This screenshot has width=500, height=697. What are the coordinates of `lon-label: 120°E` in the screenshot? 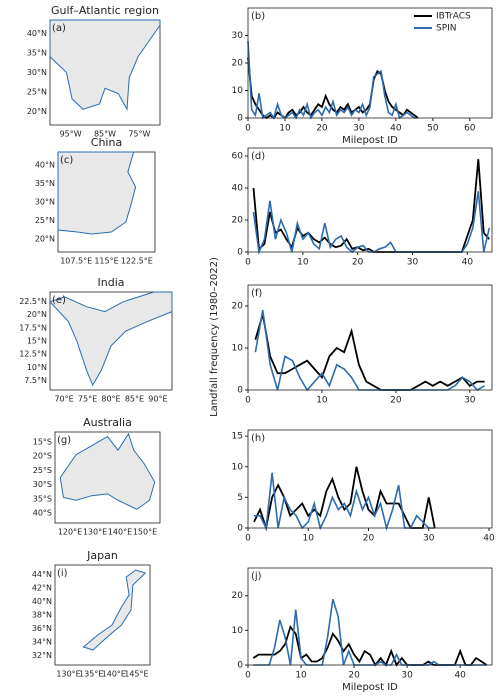 It's located at (70, 532).